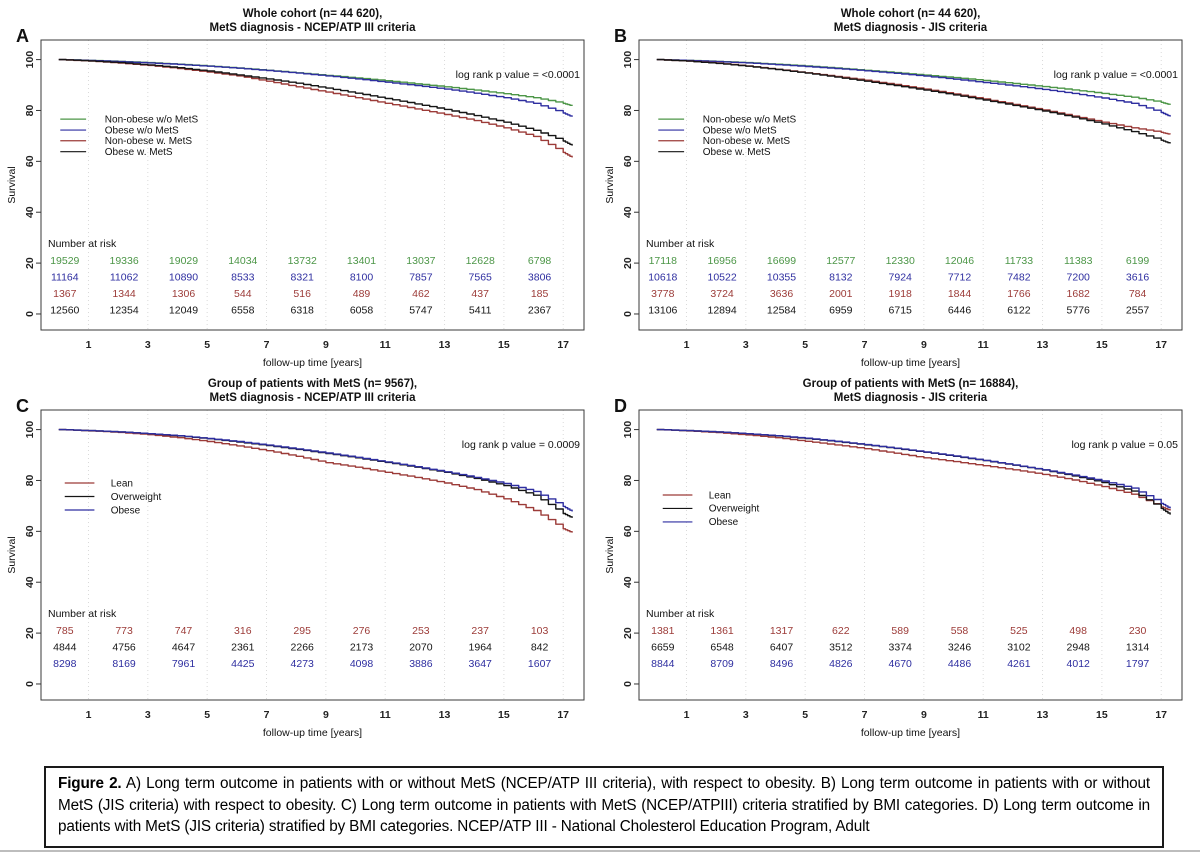  What do you see at coordinates (911, 14) in the screenshot?
I see `panel-title-line1: Whole cohort (n= 44 620),` at bounding box center [911, 14].